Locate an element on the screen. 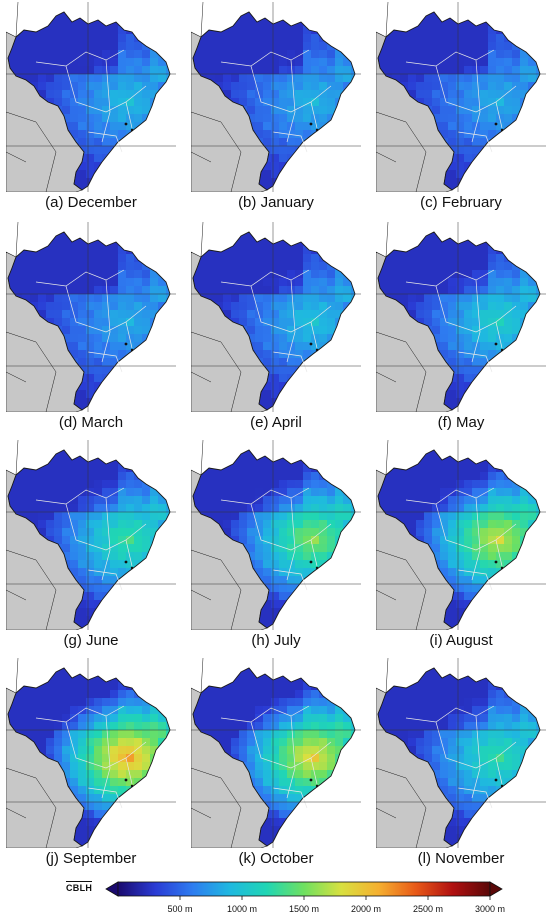 This screenshot has width=550, height=915. panel-caption: (b) January is located at coordinates (276, 202).